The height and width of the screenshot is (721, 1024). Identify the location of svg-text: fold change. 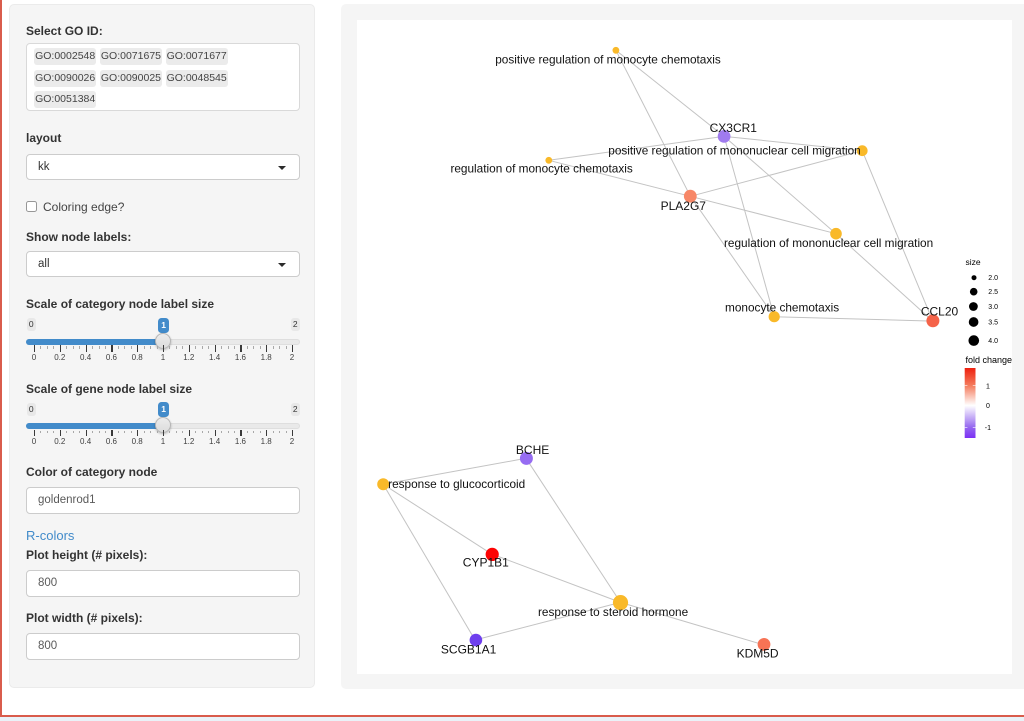
(989, 360).